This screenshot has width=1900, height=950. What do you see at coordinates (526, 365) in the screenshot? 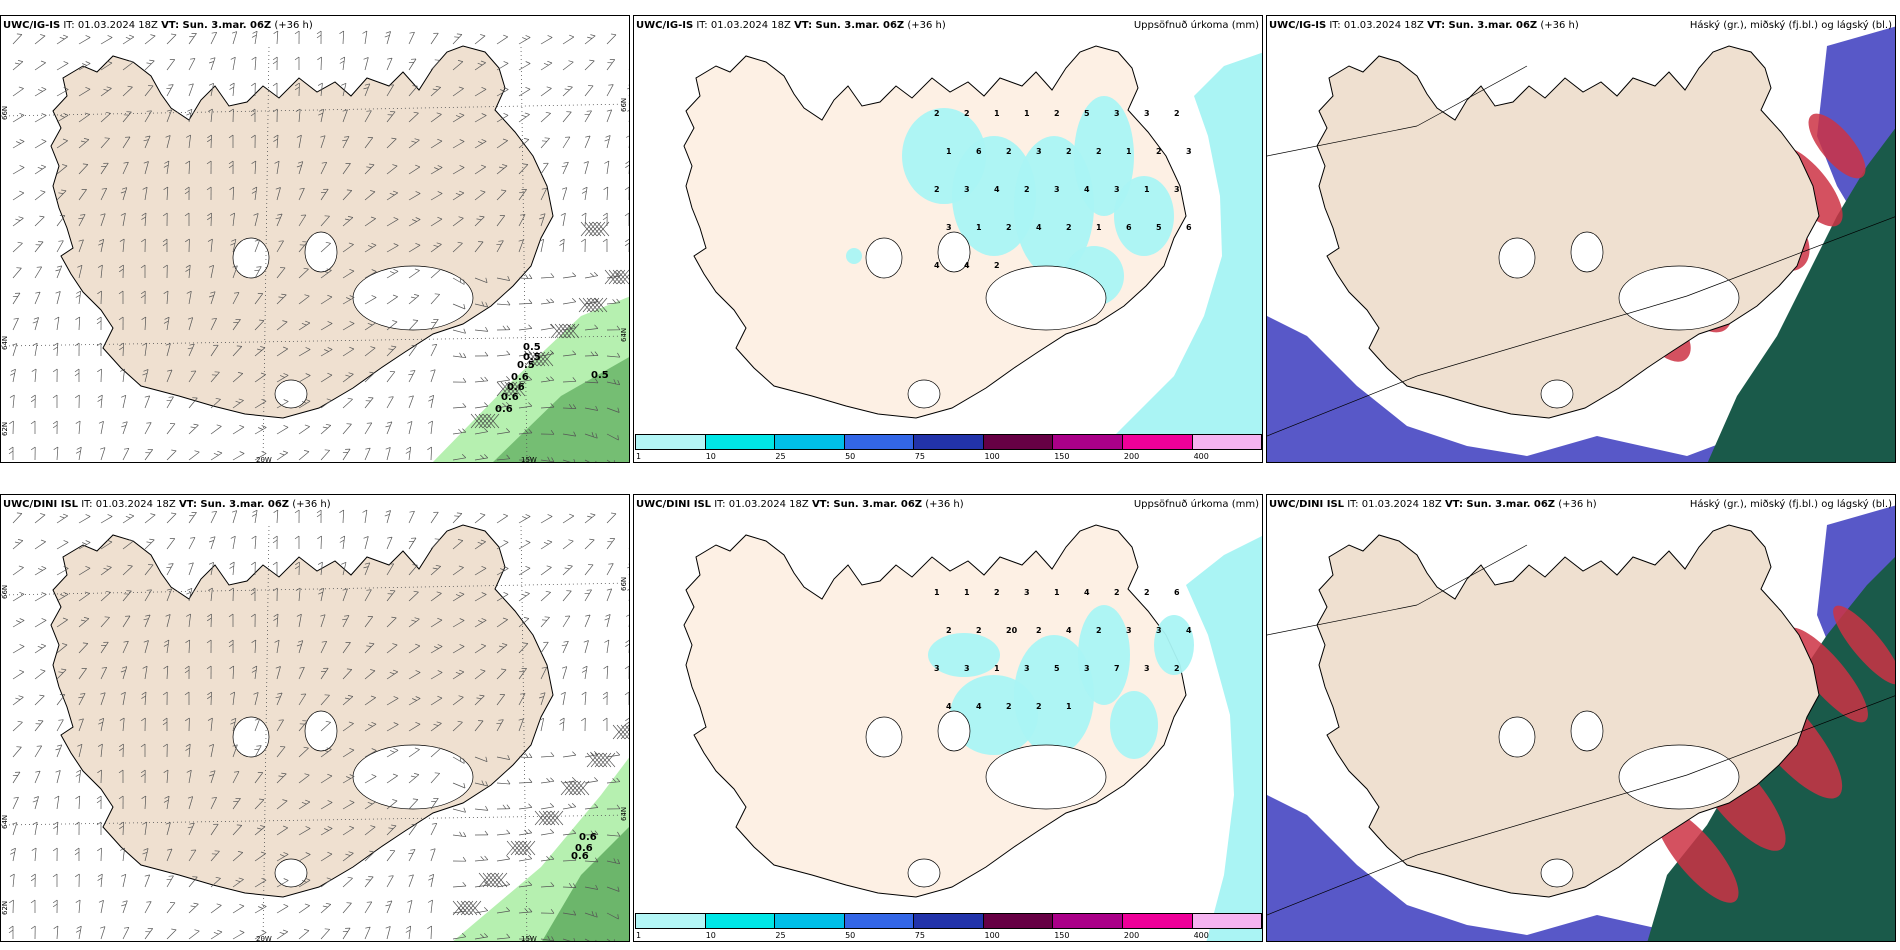
I see `fog-value: 0.5` at bounding box center [526, 365].